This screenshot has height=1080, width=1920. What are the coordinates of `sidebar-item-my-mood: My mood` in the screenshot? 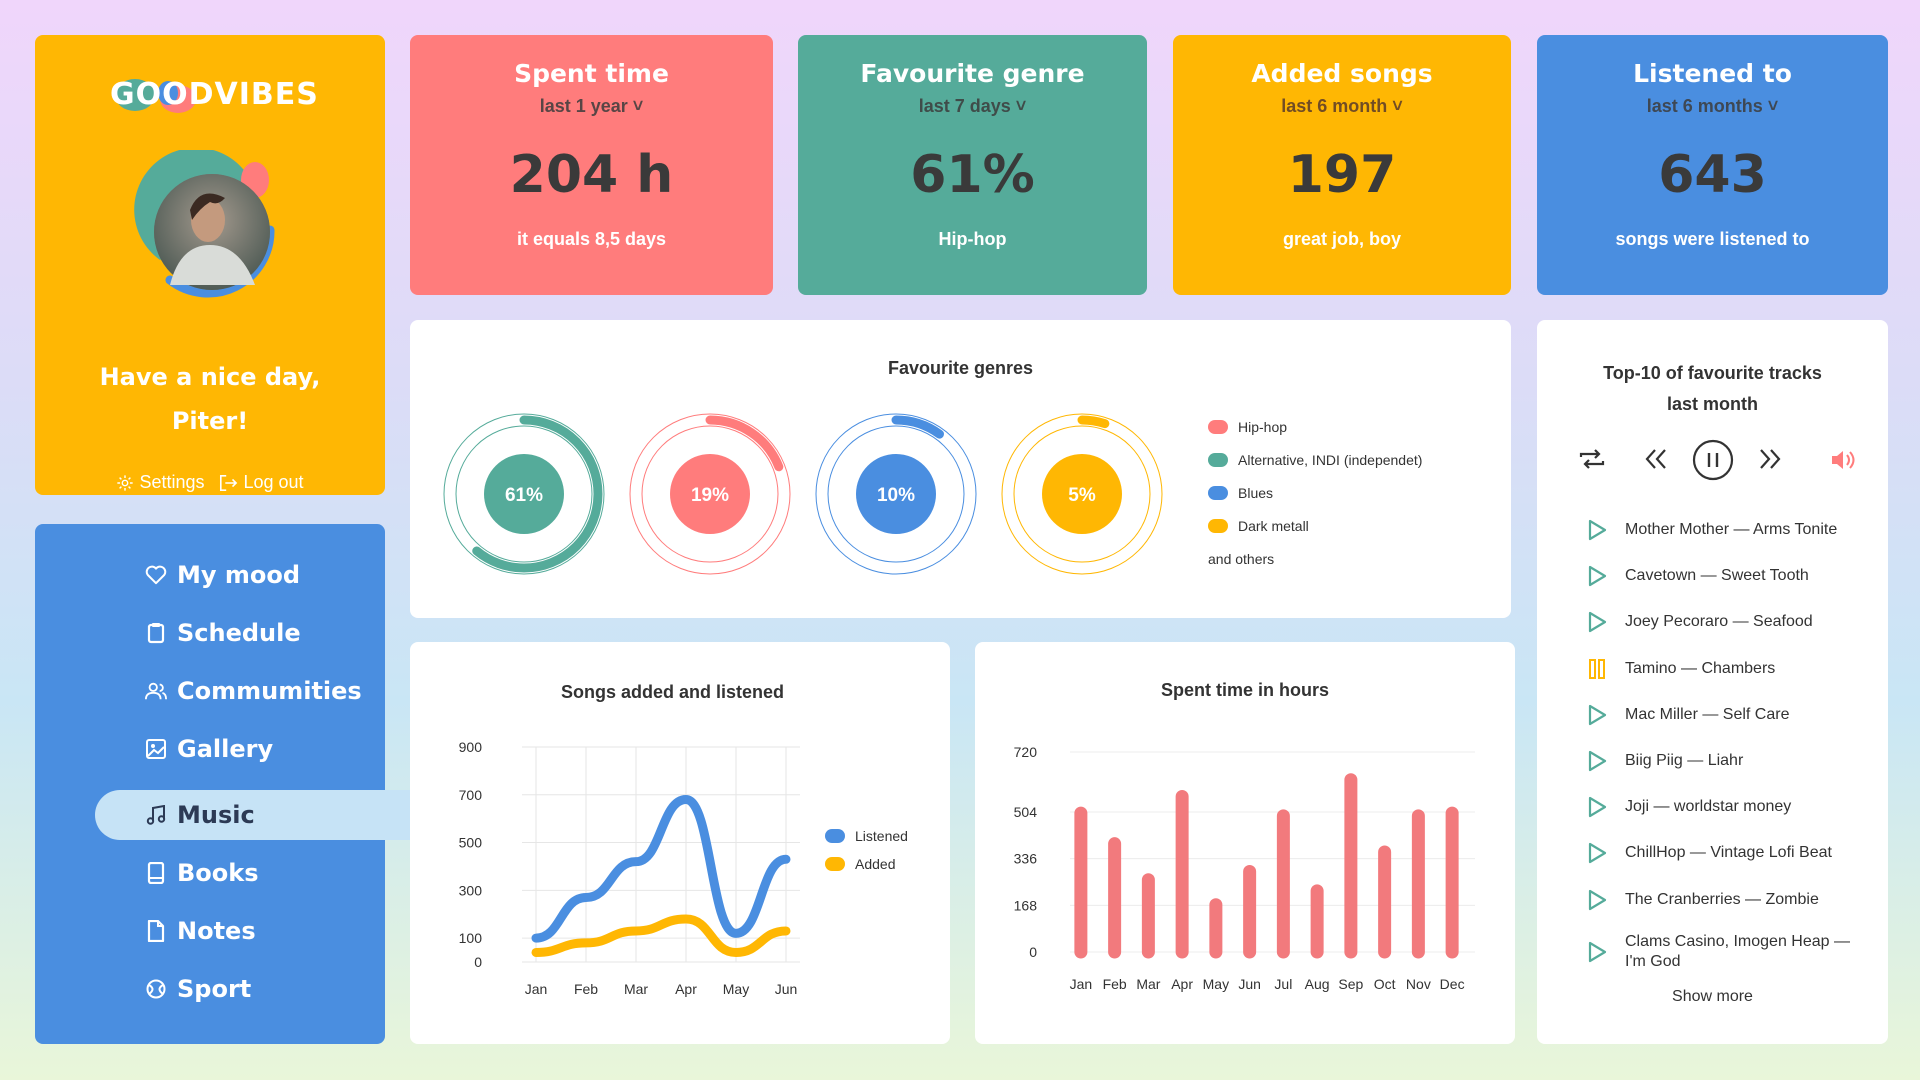 It's located at (240, 575).